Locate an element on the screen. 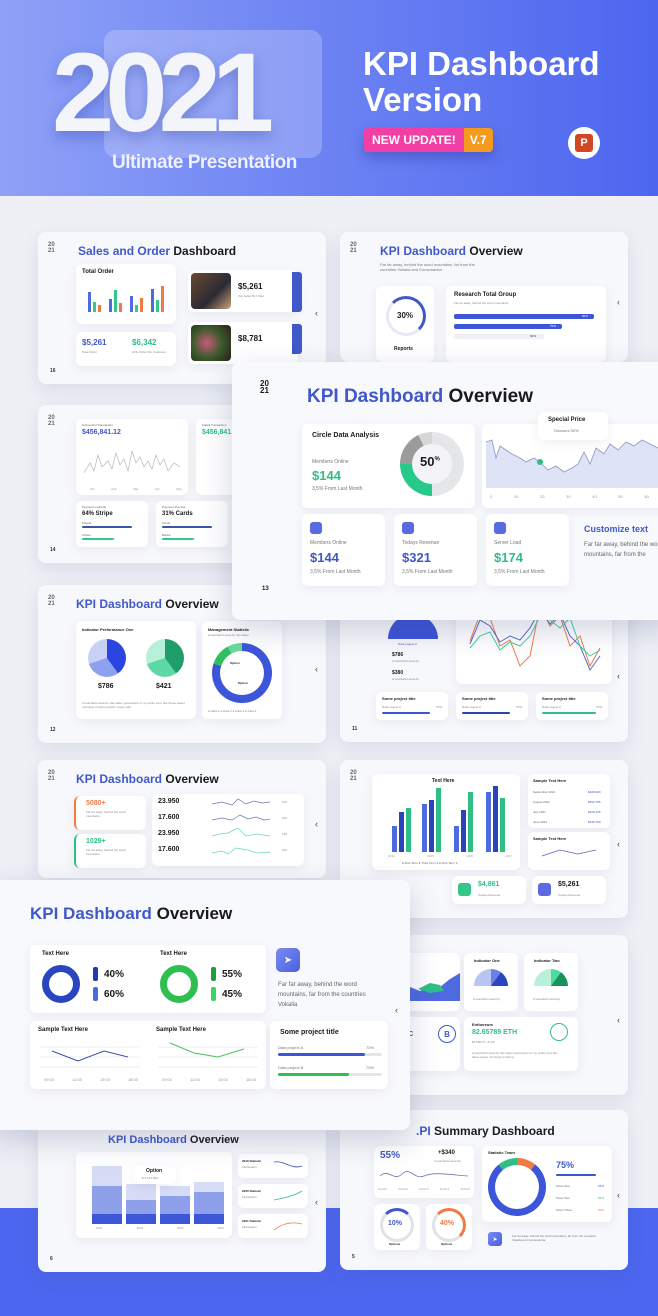 Image resolution: width=658 pixels, height=1316 pixels. photo-value: $5,261 is located at coordinates (250, 286).